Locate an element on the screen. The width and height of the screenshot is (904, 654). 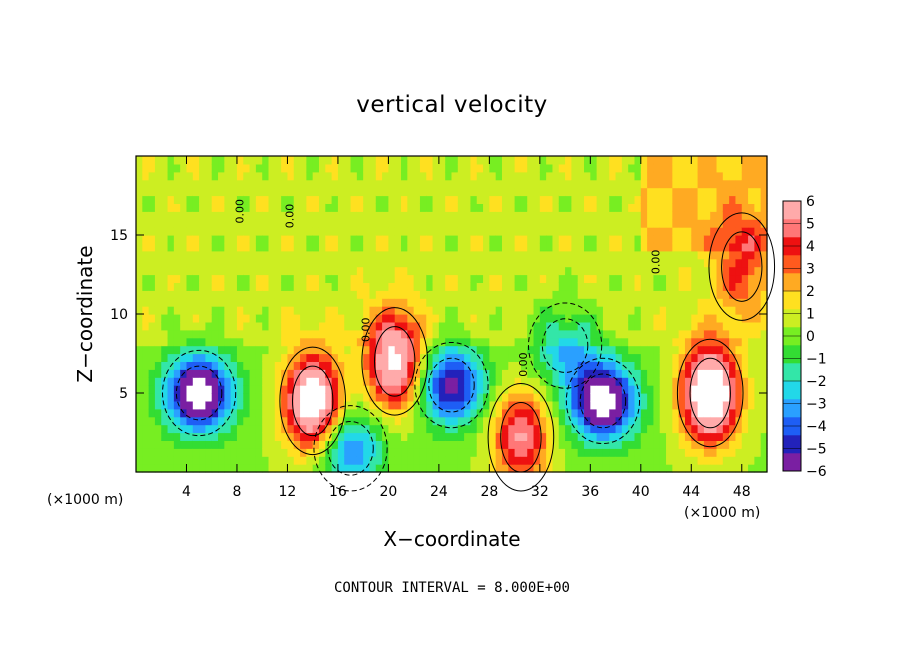
colorbar-label: −4 is located at coordinates (816, 427).